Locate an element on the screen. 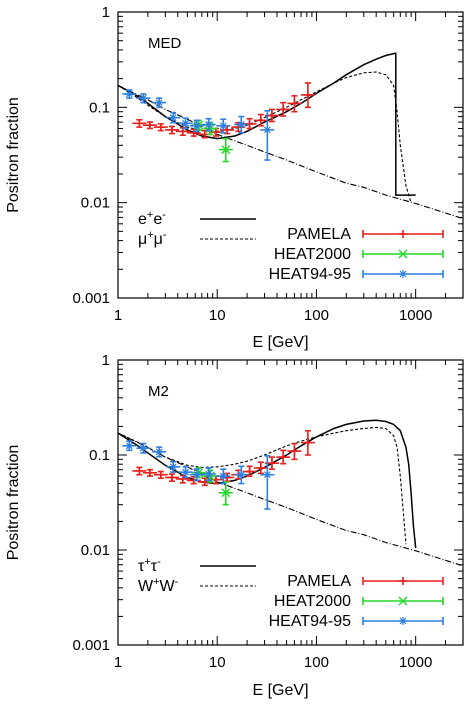  model-legend-label: μ+μ- is located at coordinates (152, 238).